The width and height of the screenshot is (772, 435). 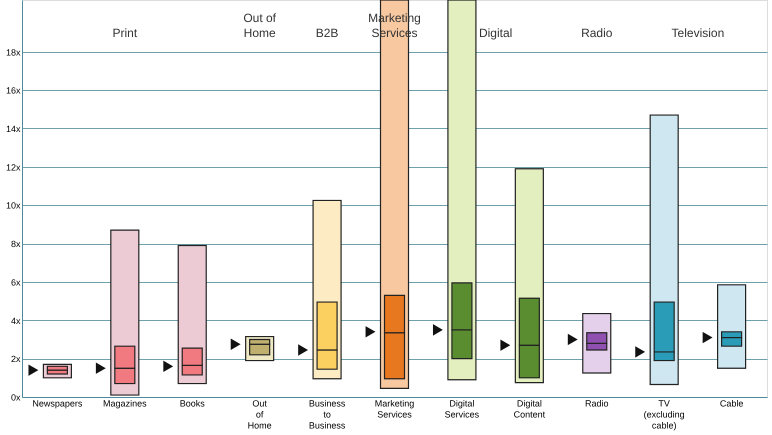 I want to click on y-tick-label: 6x, so click(x=15, y=282).